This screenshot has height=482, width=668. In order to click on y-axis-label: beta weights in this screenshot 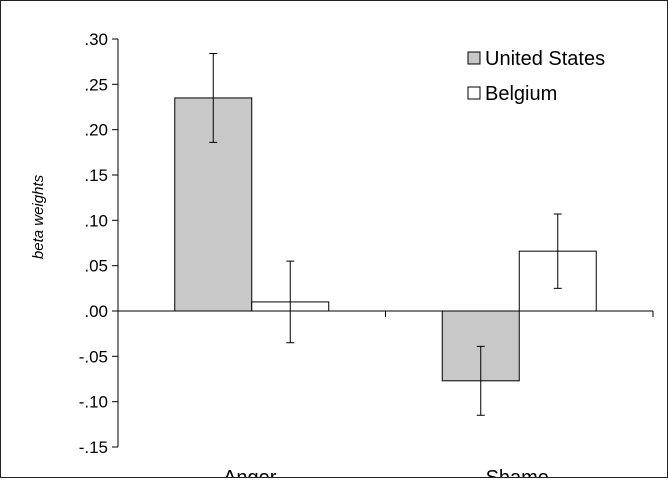, I will do `click(38, 216)`.